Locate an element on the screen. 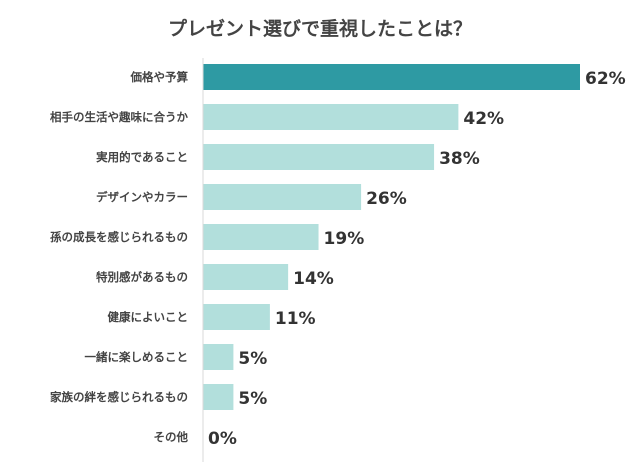  category-label: 相手の生活や趣味に合うか is located at coordinates (119, 117).